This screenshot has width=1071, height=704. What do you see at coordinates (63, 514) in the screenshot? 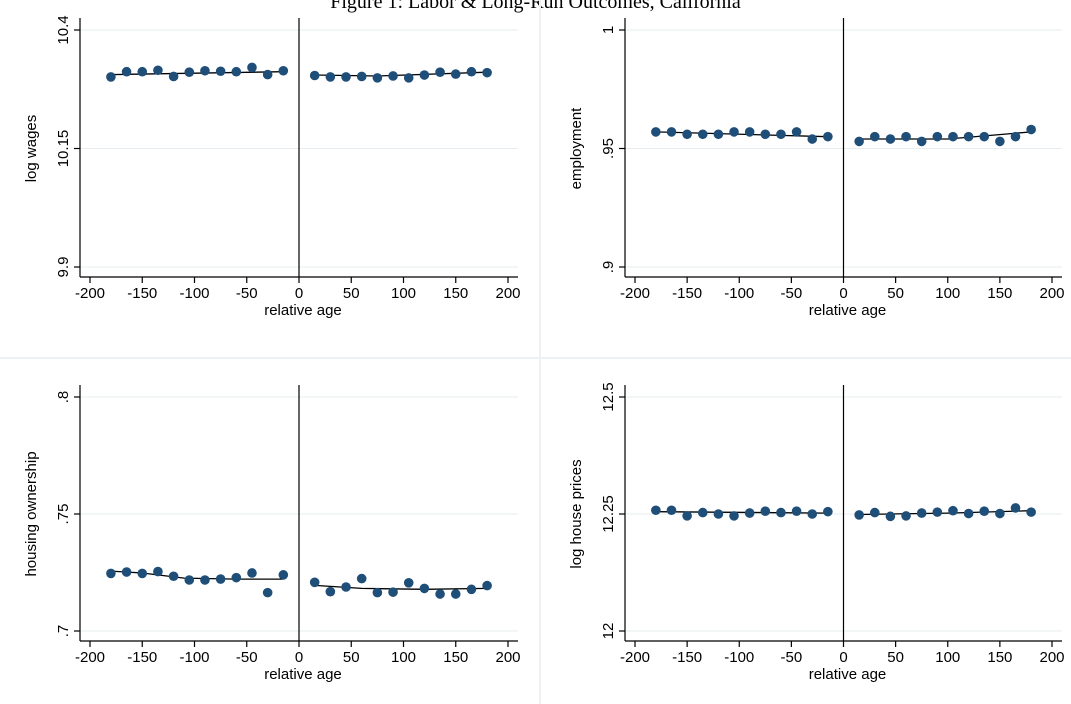
I see `y-tick-label: .75` at bounding box center [63, 514].